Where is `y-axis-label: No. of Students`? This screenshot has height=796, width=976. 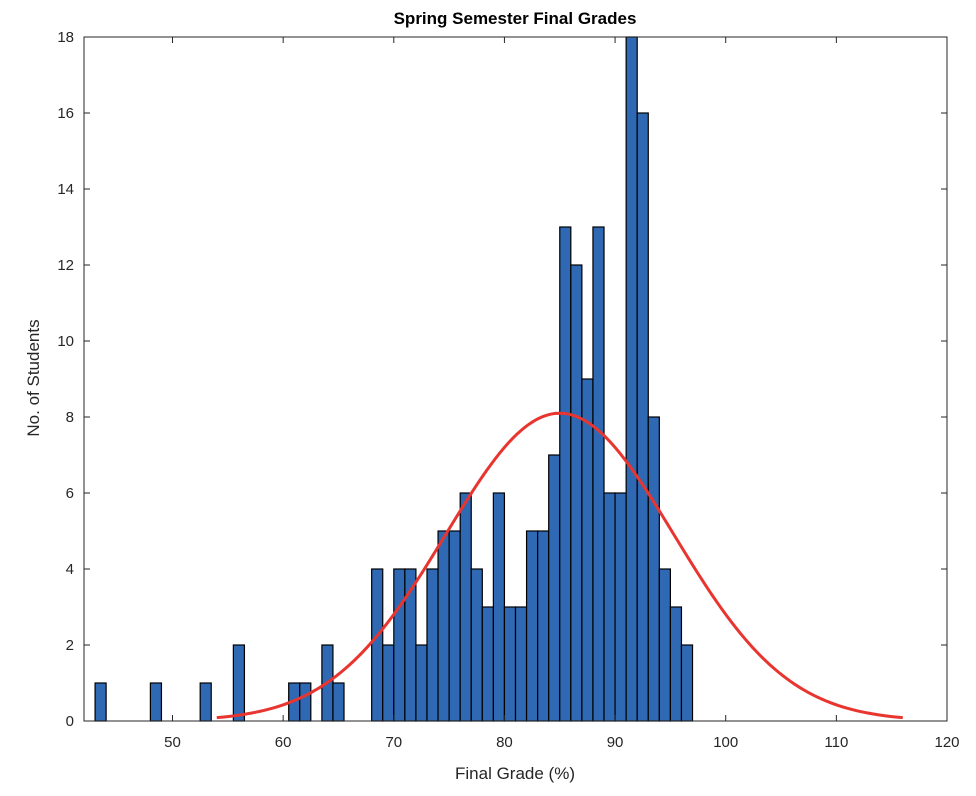 y-axis-label: No. of Students is located at coordinates (33, 377).